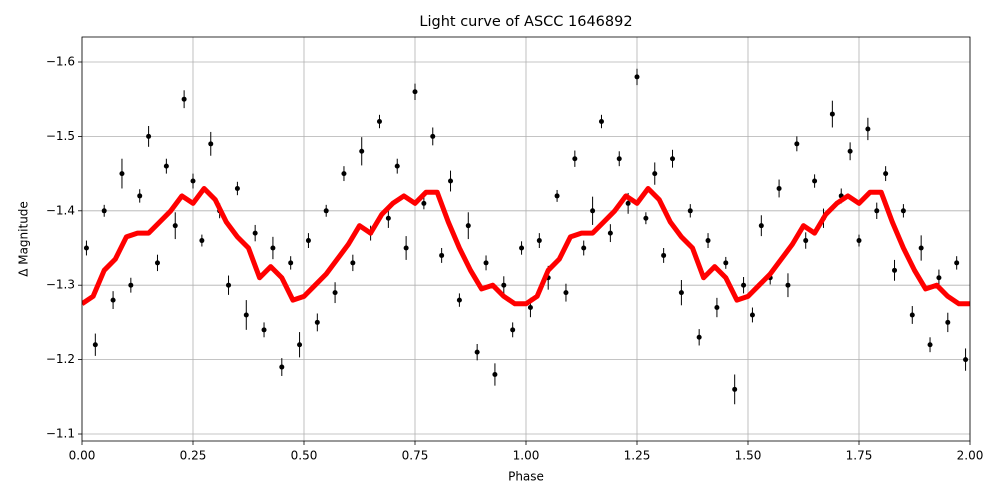  I want to click on x-tick-label: 1.00, so click(526, 456).